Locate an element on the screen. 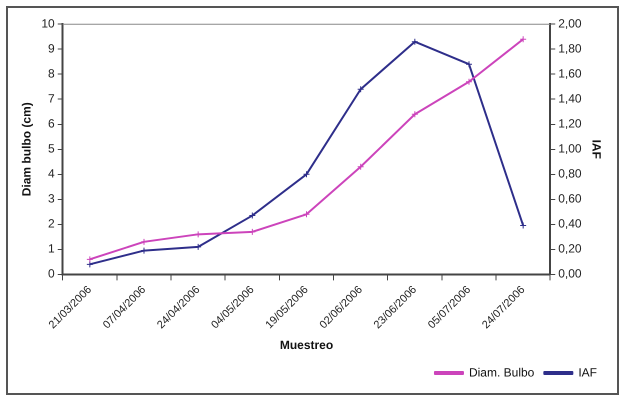 The width and height of the screenshot is (629, 405). legend-label: Diam. Bulbo is located at coordinates (501, 372).